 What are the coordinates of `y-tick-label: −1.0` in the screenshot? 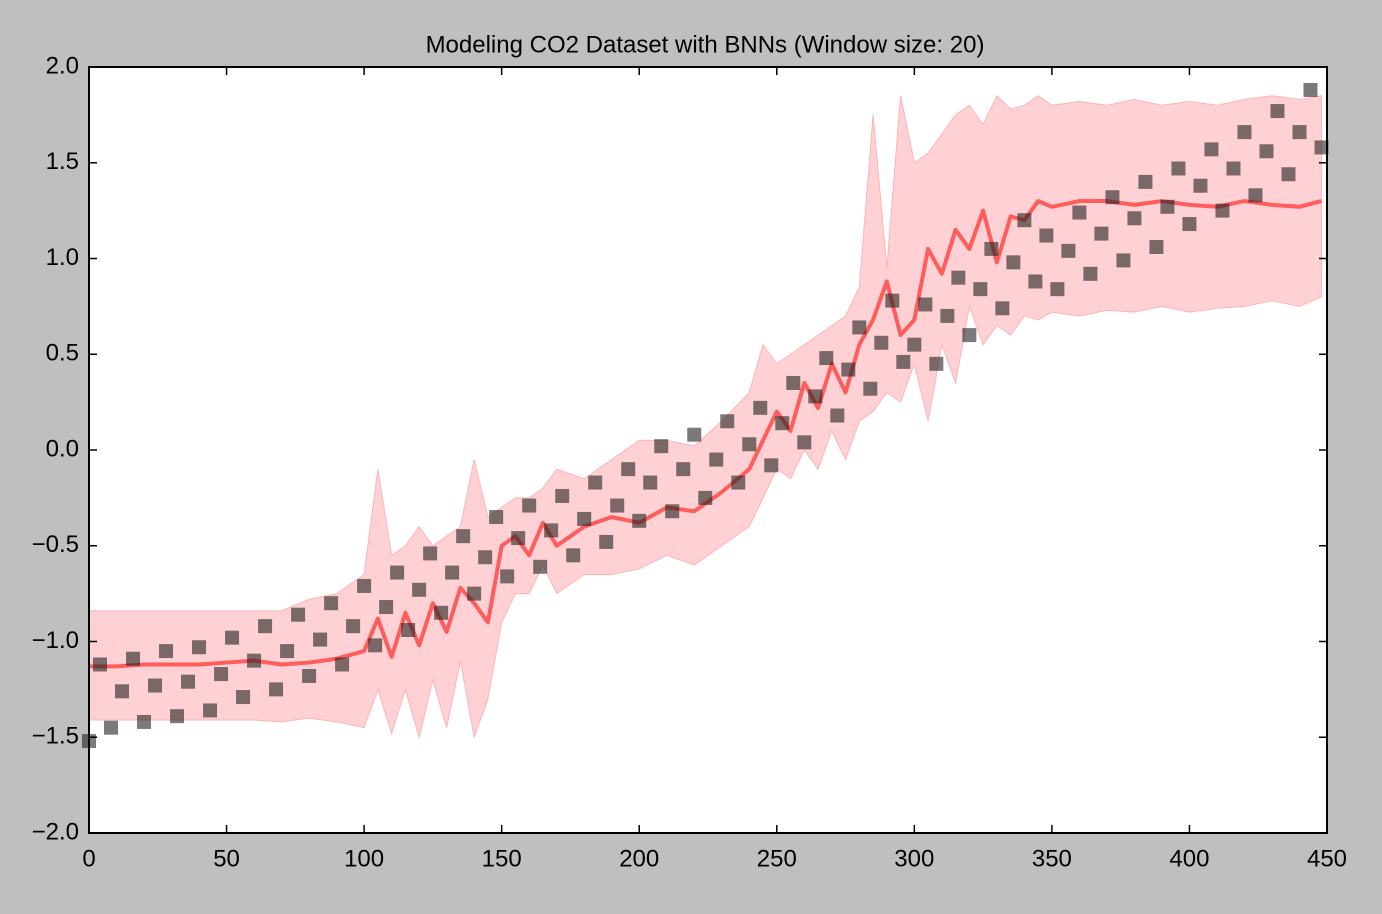 It's located at (55, 640).